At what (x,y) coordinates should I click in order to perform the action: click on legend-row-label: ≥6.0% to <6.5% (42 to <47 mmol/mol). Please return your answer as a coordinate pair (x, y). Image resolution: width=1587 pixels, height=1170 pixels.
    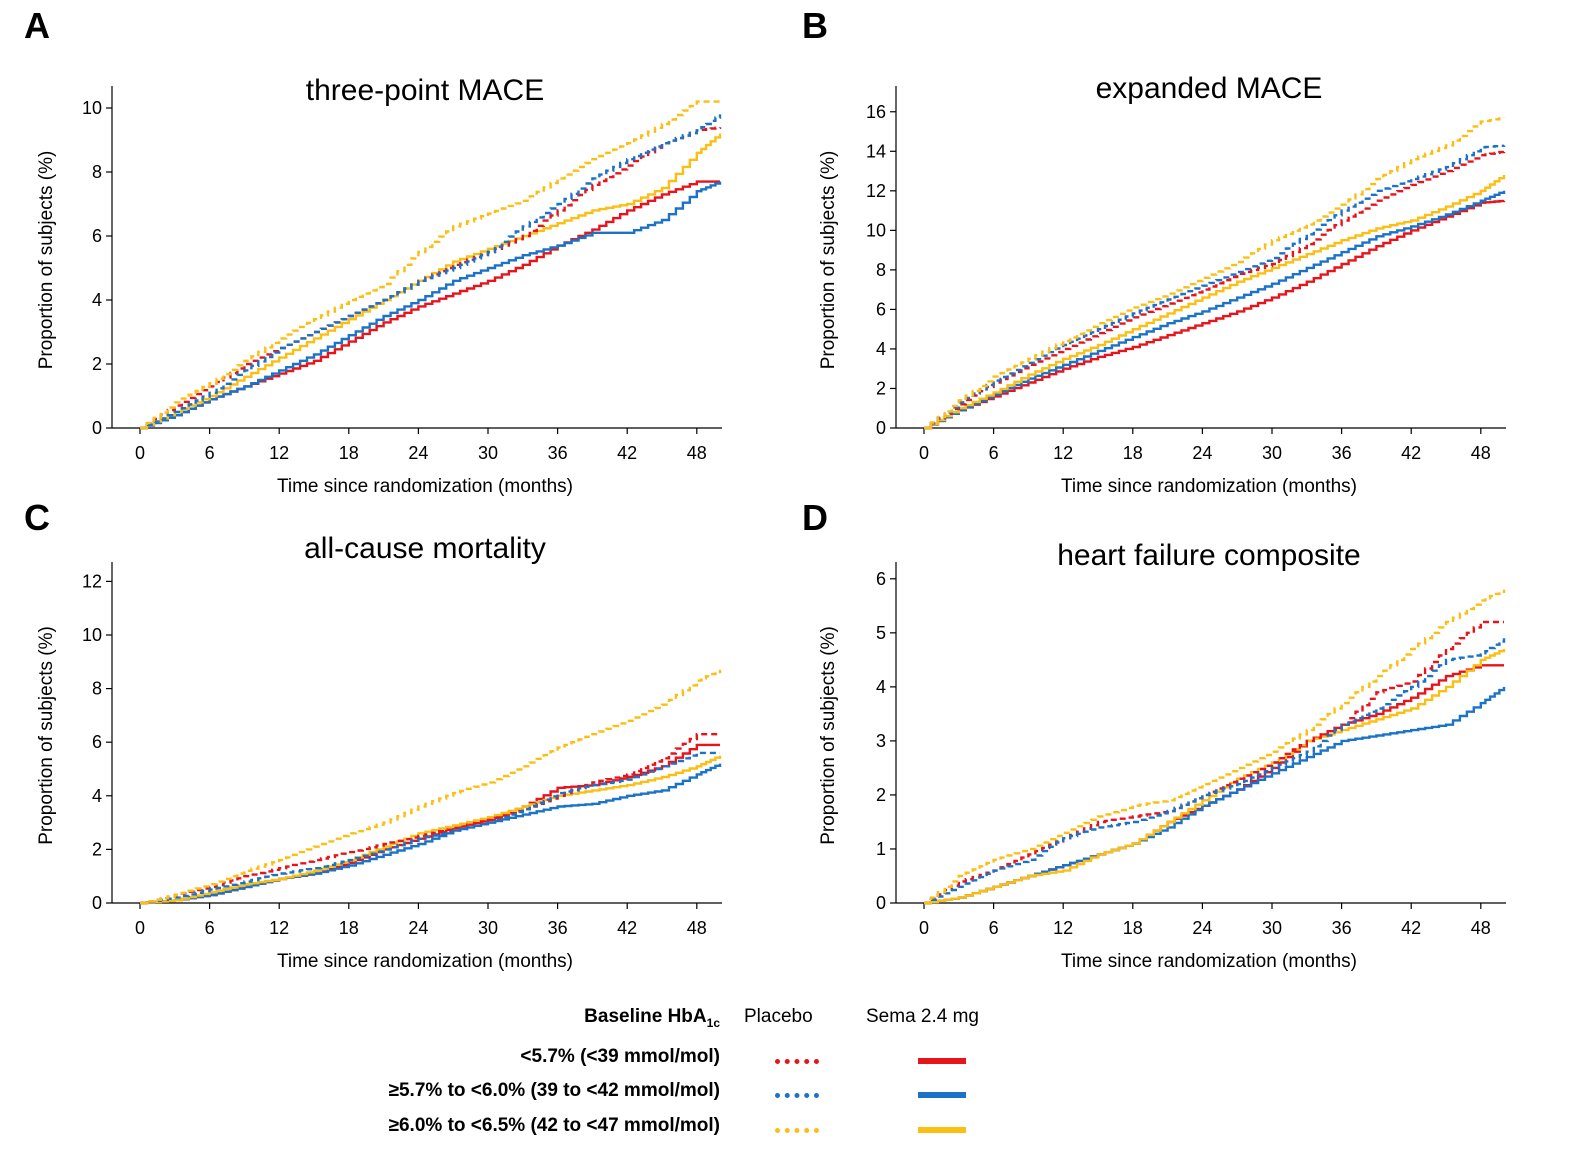
    Looking at the image, I should click on (554, 1125).